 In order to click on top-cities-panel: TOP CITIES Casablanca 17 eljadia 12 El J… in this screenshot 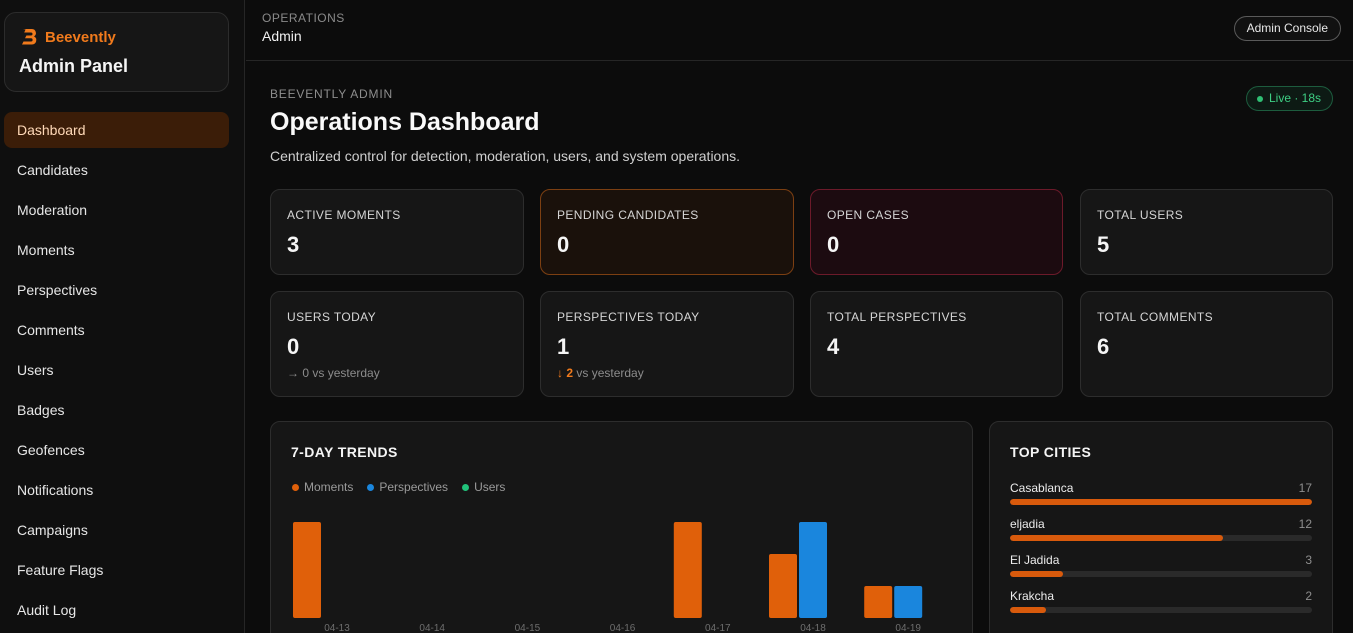, I will do `click(1161, 527)`.